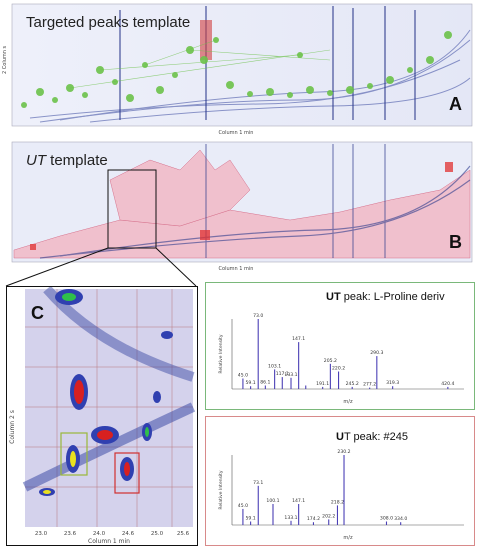  Describe the element at coordinates (37, 313) in the screenshot. I see `panel-c-letter: C` at that location.